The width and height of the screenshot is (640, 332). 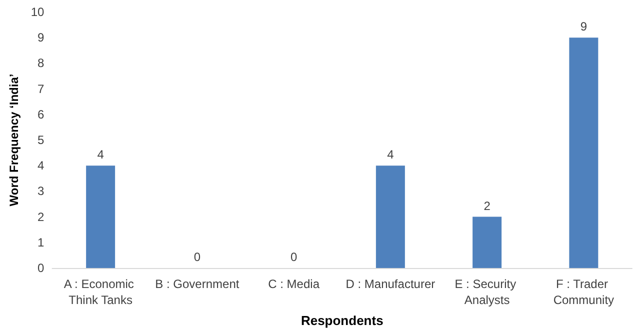 I want to click on x-tick-label: D : Manufacturer, so click(x=391, y=284).